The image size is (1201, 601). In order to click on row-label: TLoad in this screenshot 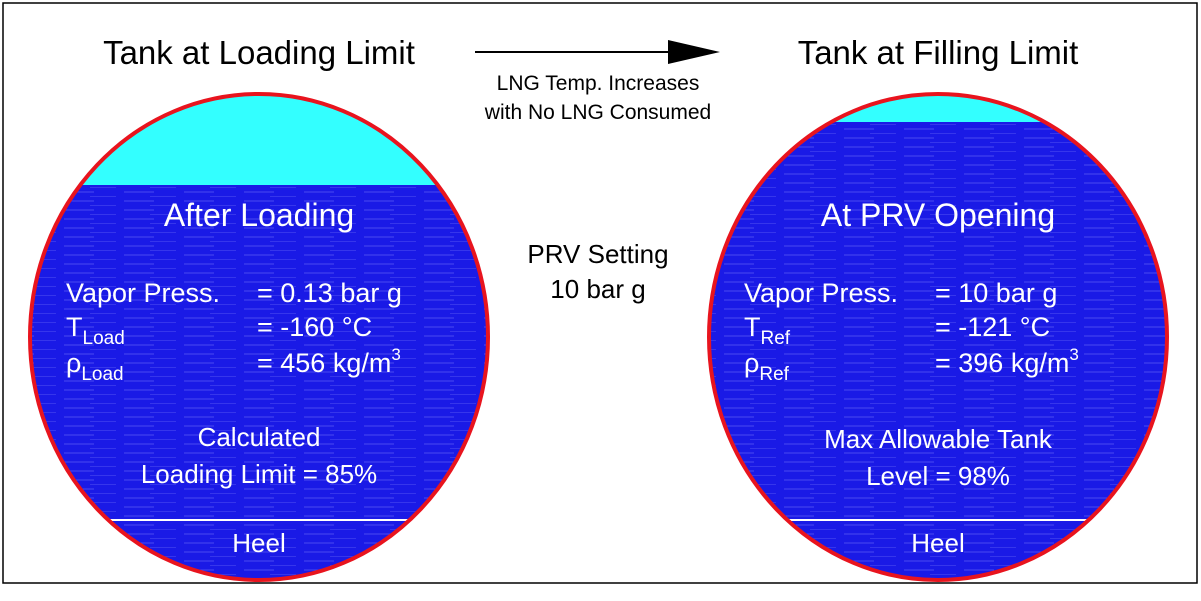, I will do `click(95, 330)`.